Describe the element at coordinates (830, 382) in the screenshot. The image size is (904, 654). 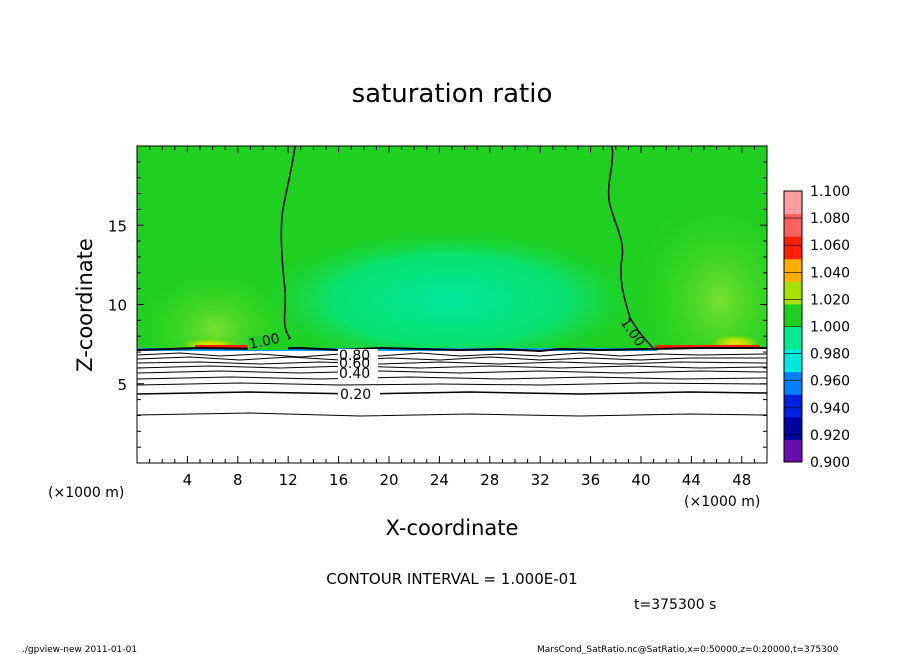
I see `colorbar-label: 0.960` at that location.